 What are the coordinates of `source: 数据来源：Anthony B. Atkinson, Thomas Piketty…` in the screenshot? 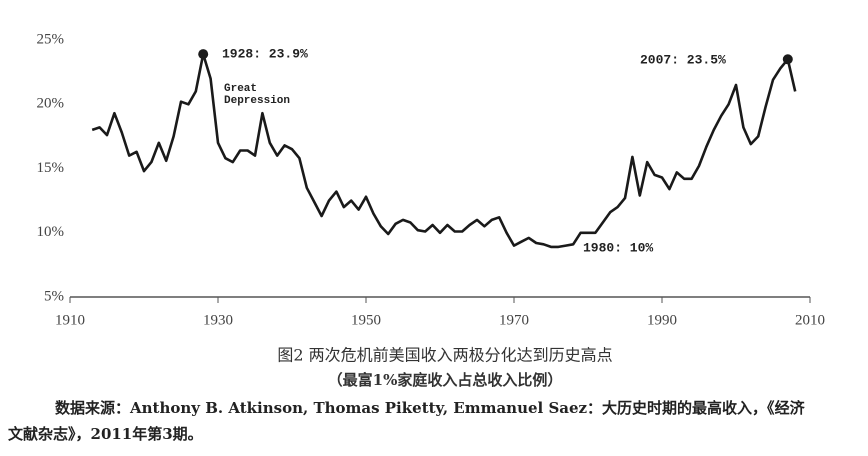 It's located at (430, 408).